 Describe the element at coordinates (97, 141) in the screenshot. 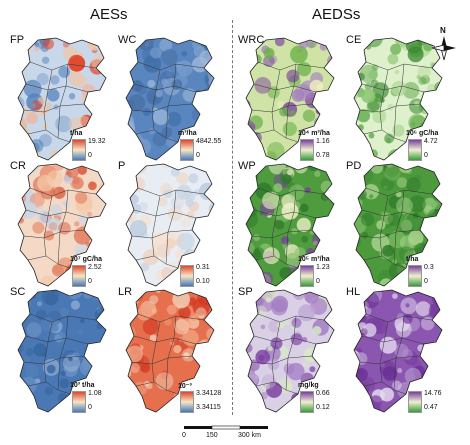

I see `legend-max: 19.32` at that location.